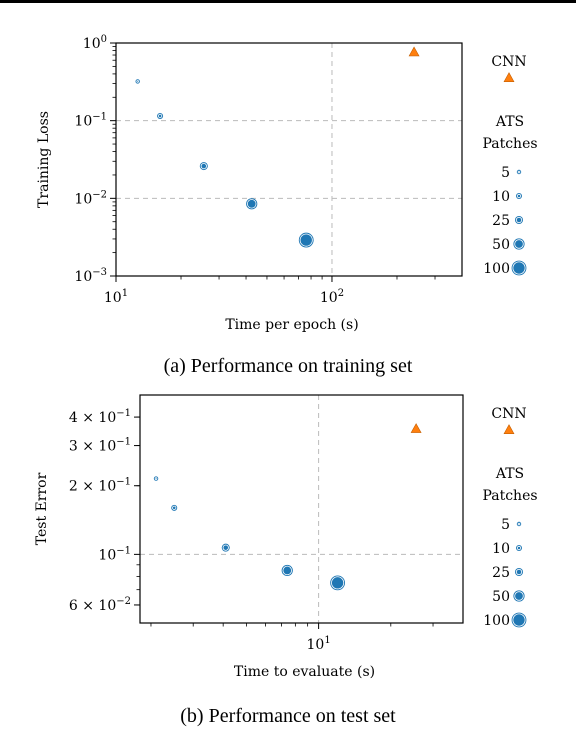 The image size is (576, 730). I want to click on y-tick-label: 10⁻³, so click(90, 276).